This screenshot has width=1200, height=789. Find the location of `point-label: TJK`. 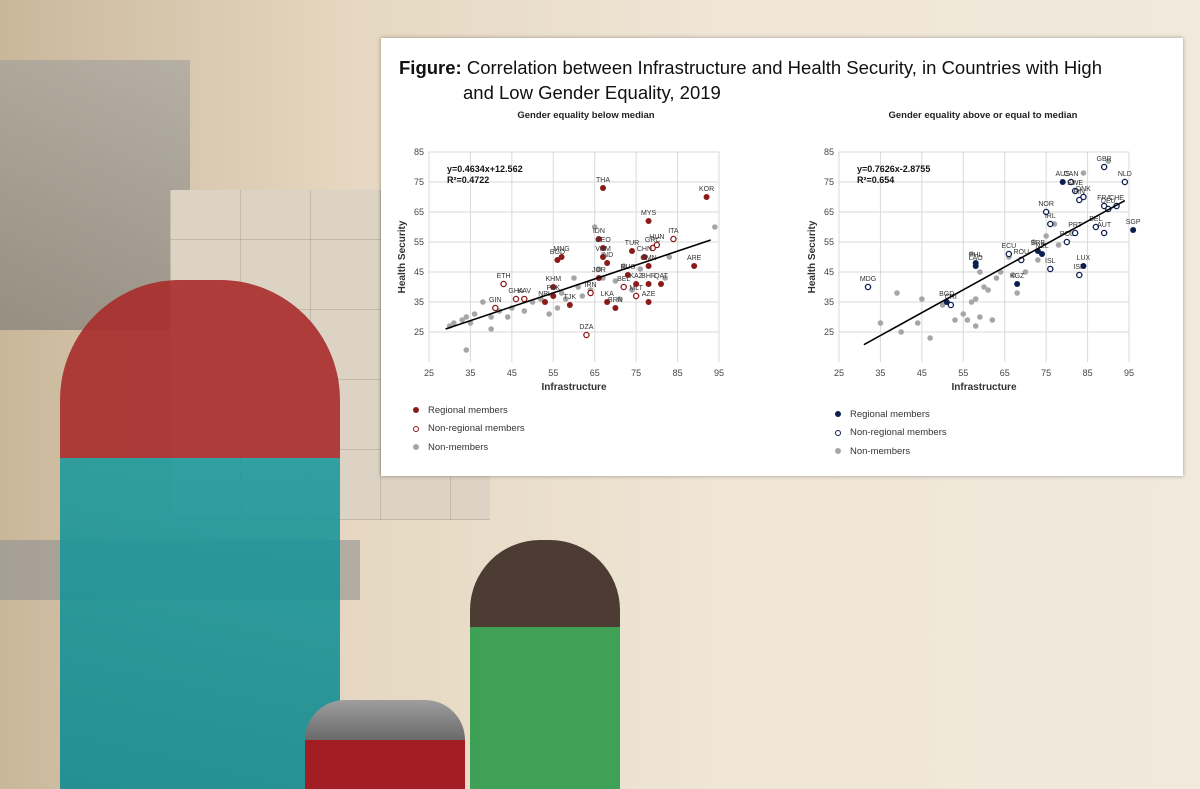

point-label: TJK is located at coordinates (570, 297).